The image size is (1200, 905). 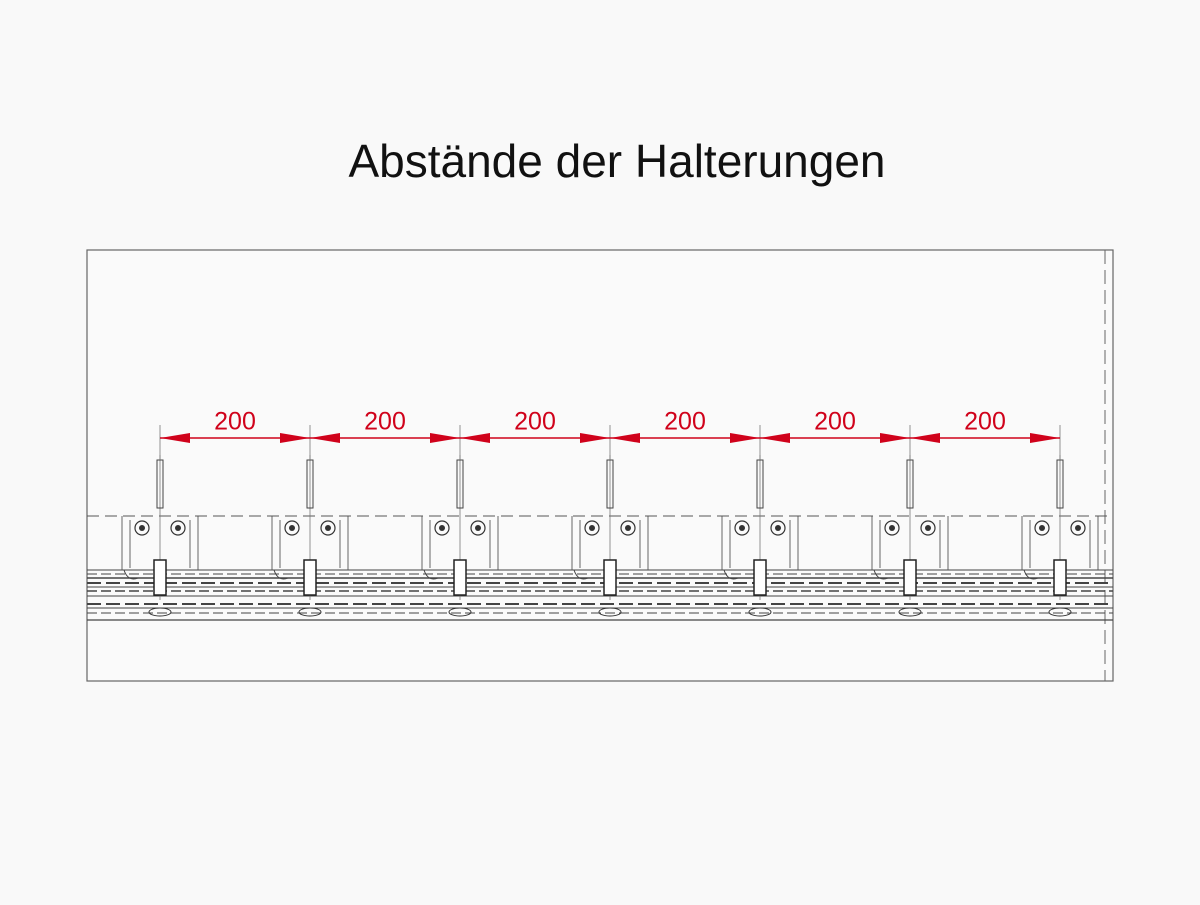 What do you see at coordinates (610, 425) in the screenshot?
I see `dimensions: 200 200 200 200 200 200` at bounding box center [610, 425].